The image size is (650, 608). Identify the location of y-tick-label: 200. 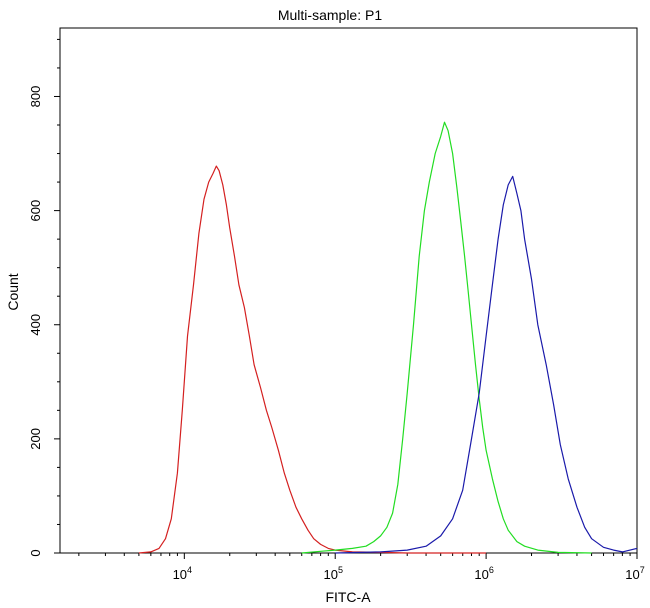
(35, 439).